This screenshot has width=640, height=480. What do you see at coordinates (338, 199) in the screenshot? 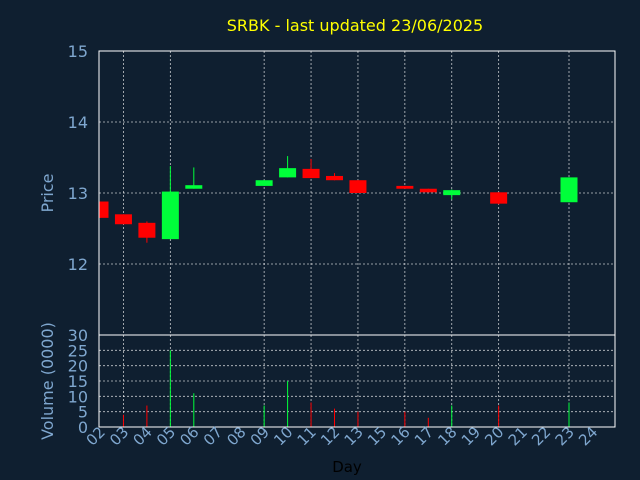
I see `price-candles` at bounding box center [338, 199].